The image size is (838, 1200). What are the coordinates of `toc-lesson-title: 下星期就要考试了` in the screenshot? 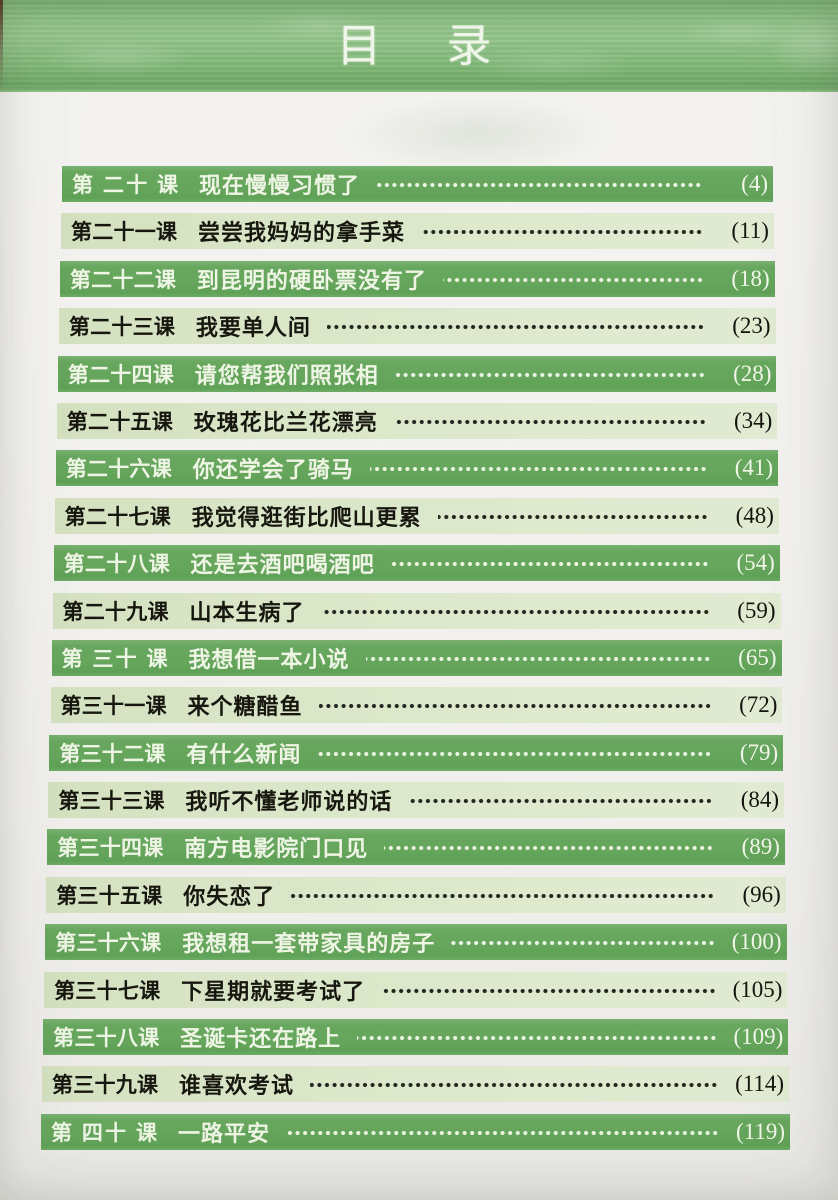 It's located at (273, 991).